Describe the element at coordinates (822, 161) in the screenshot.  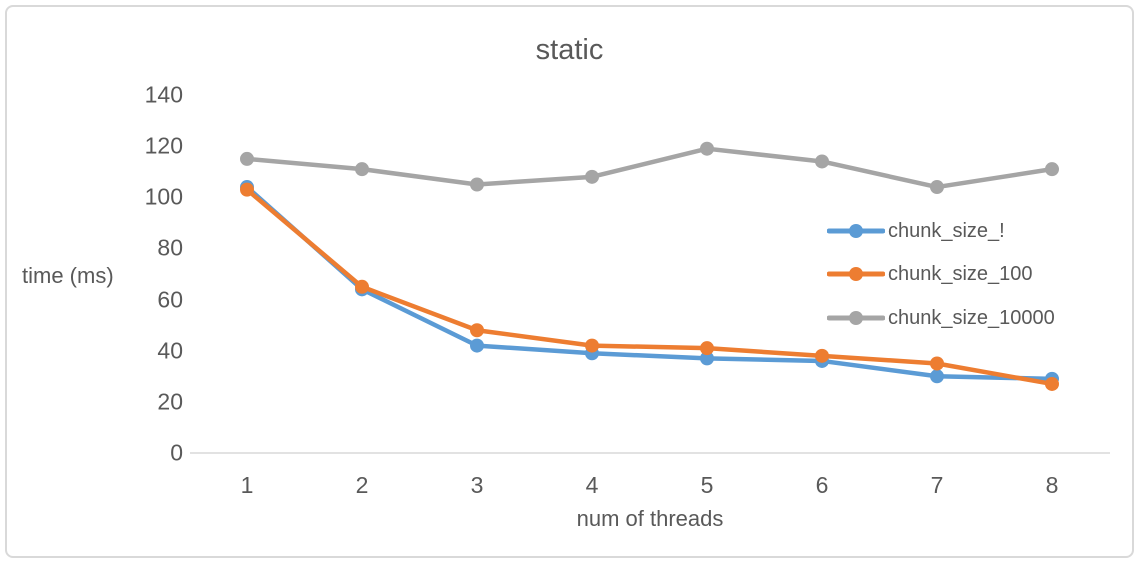
I see `series-marker-chunk_size_10000-x6` at that location.